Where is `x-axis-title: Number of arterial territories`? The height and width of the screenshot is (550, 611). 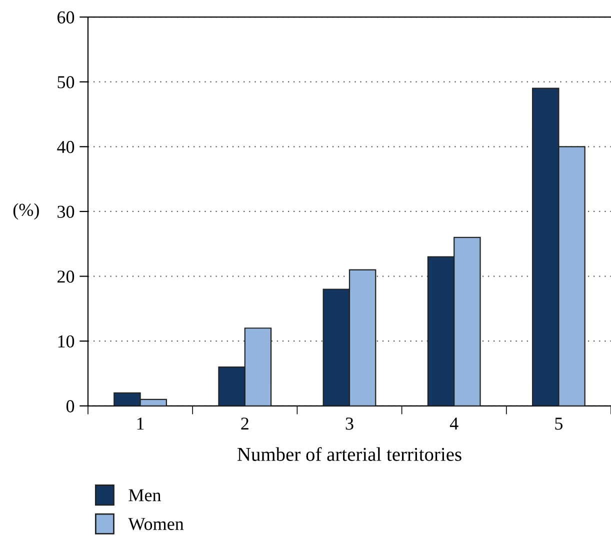
x-axis-title: Number of arterial territories is located at coordinates (349, 454).